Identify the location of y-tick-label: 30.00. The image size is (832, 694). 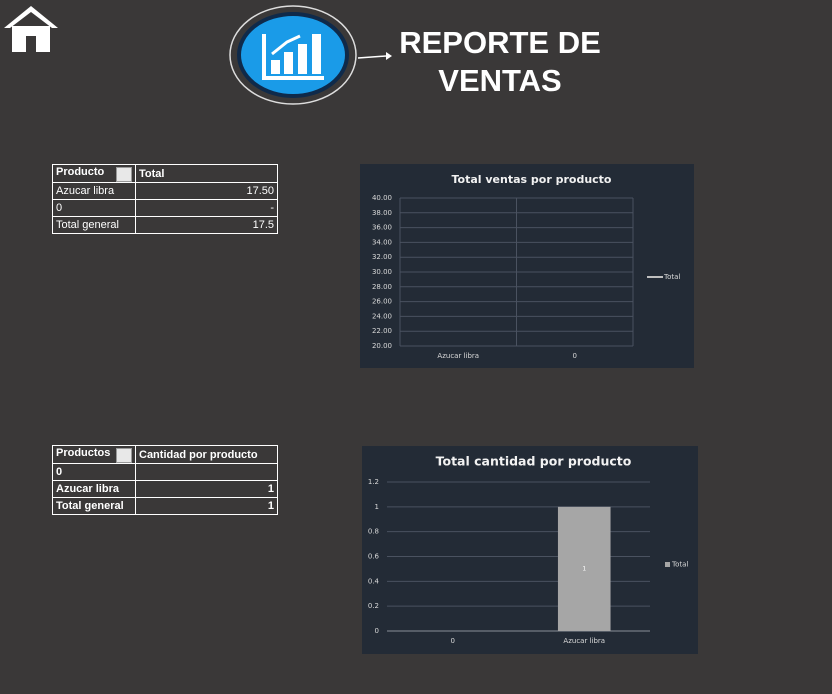
(382, 272).